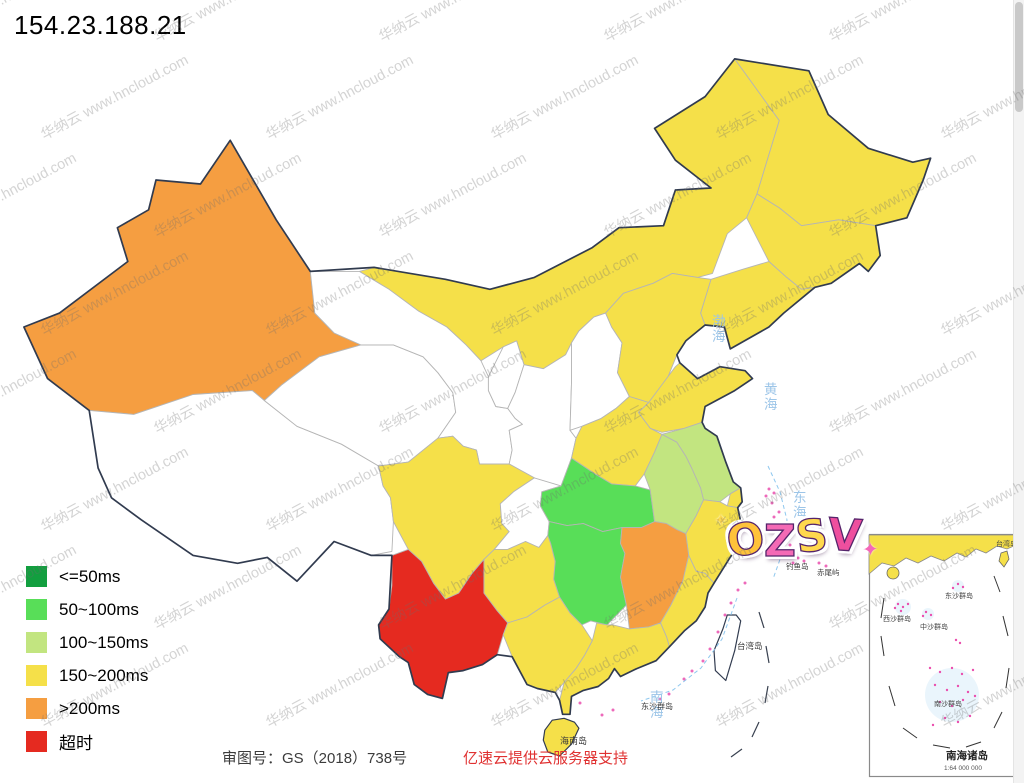 This screenshot has height=783, width=1024. I want to click on province-hainan, so click(561, 737).